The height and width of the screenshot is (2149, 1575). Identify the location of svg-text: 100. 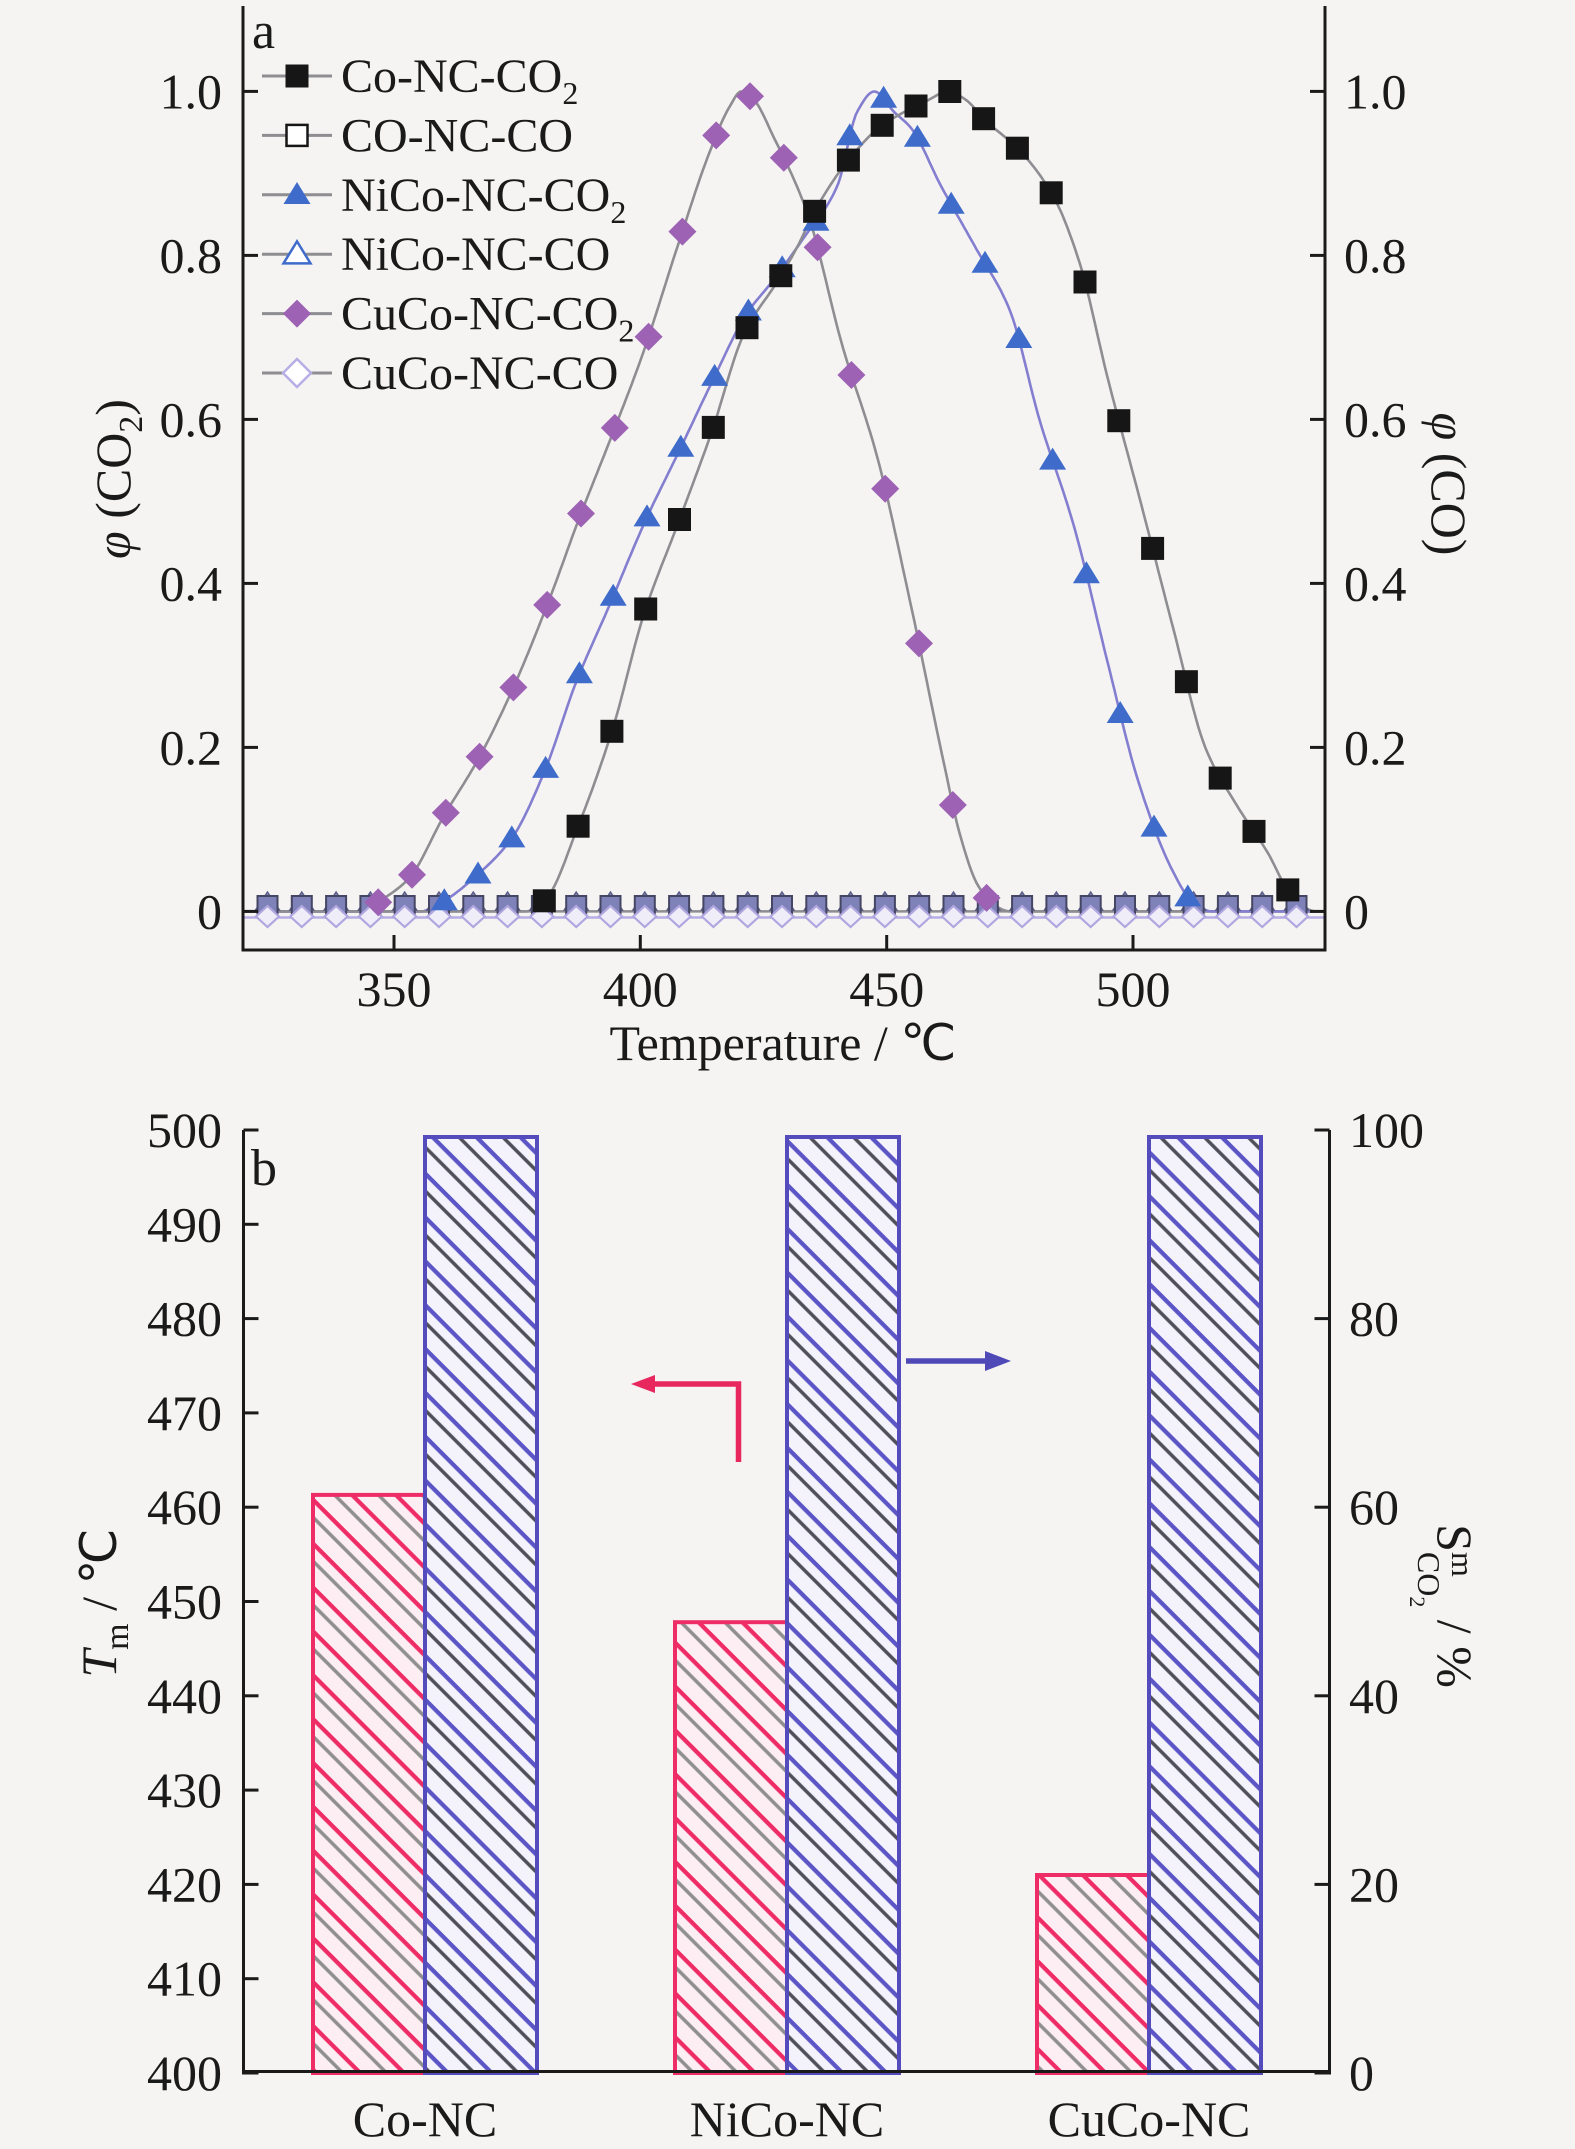
(1386, 1130).